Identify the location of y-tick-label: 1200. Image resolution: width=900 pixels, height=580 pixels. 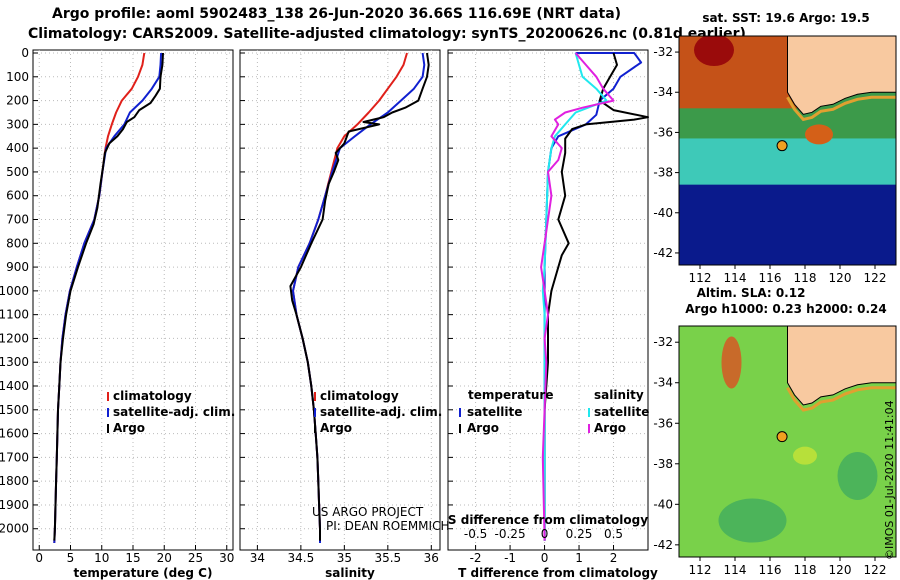
(14, 338).